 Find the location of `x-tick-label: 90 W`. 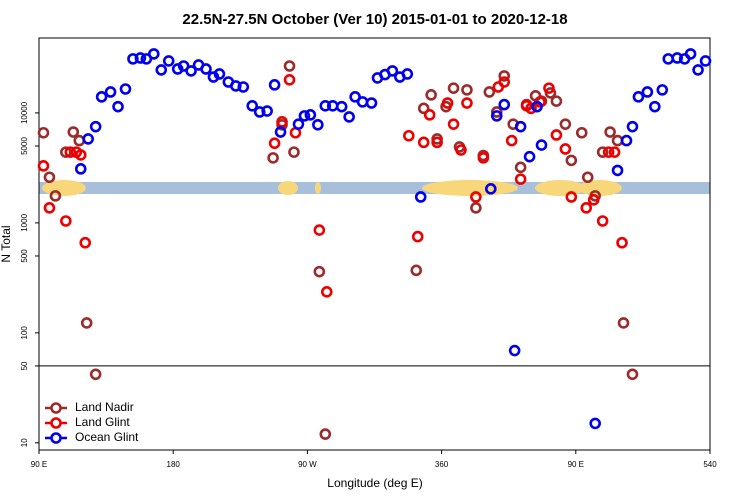

x-tick-label: 90 W is located at coordinates (307, 464).